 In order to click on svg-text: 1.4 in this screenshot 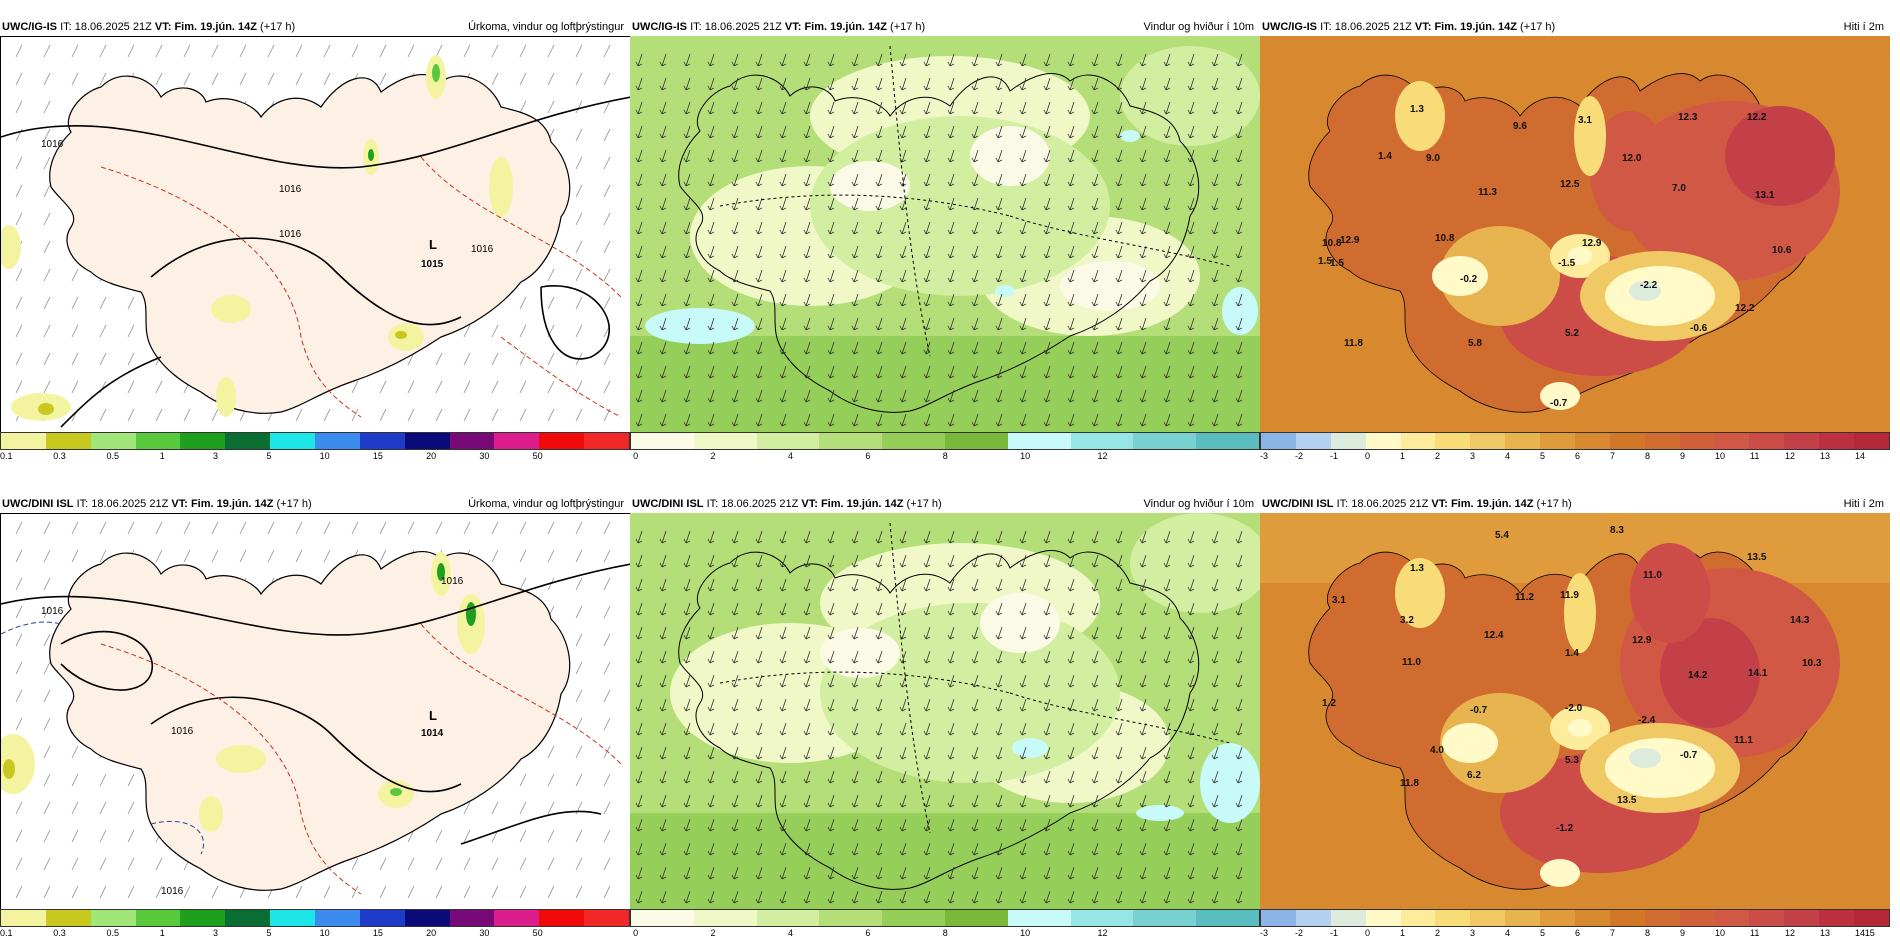, I will do `click(1572, 653)`.